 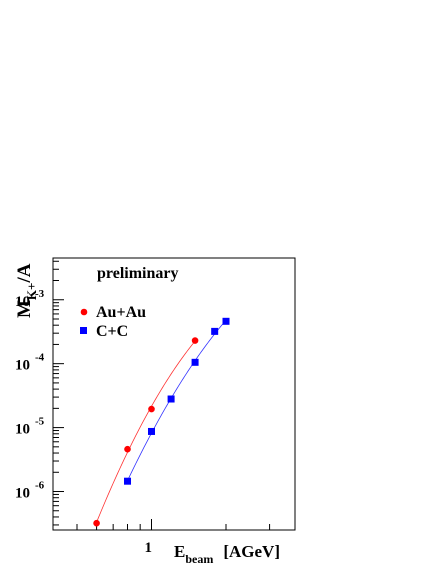 I want to click on y-tick-label-exponent: -4, so click(x=40, y=358).